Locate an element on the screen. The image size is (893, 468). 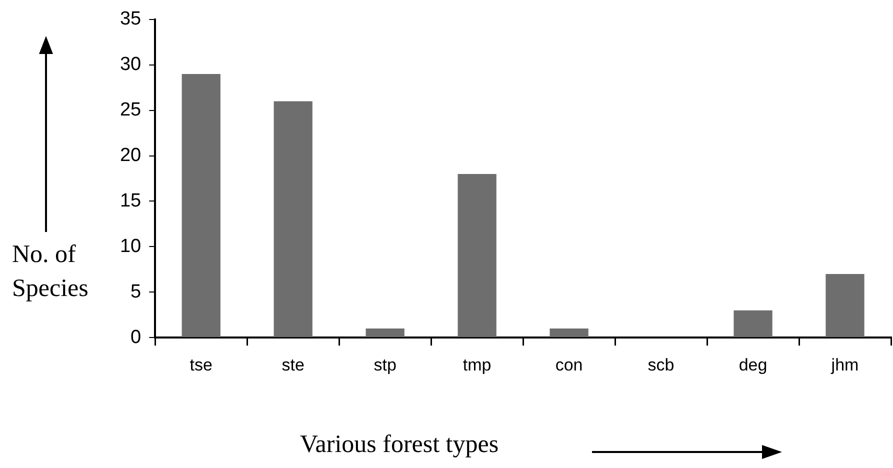
y-tick-label: 10 is located at coordinates (131, 246).